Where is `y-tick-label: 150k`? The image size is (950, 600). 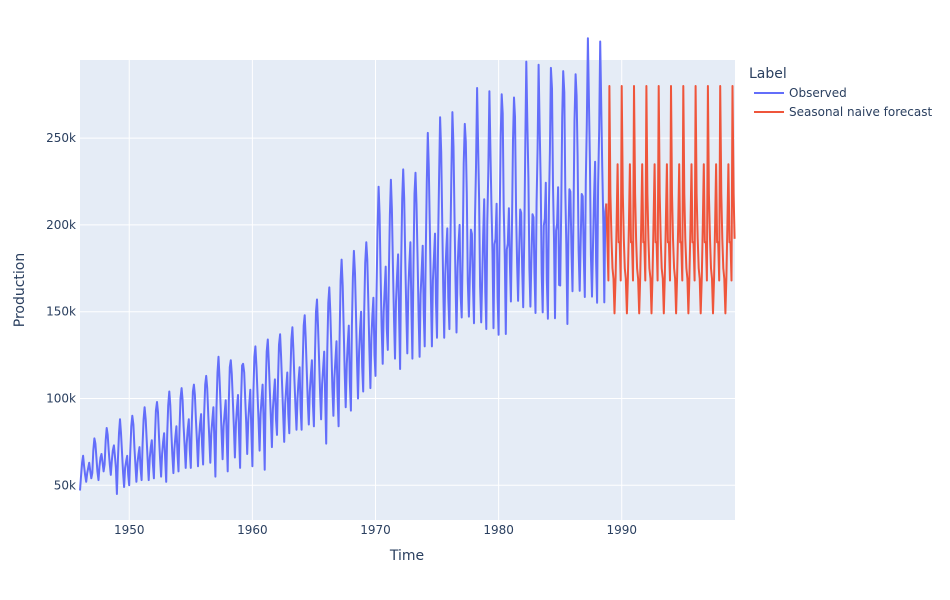
y-tick-label: 150k is located at coordinates (61, 312).